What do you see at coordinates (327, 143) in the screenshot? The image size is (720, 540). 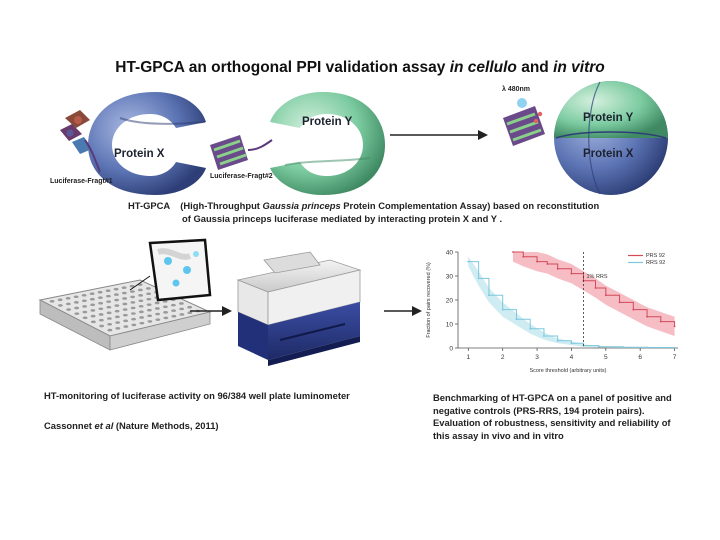 I see `protein-y-shape` at bounding box center [327, 143].